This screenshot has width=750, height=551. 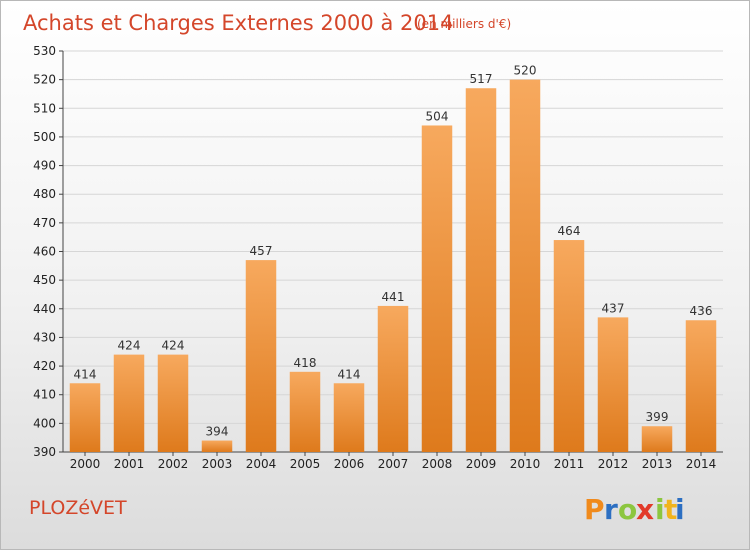 What do you see at coordinates (44, 366) in the screenshot?
I see `y-tick-label: 420` at bounding box center [44, 366].